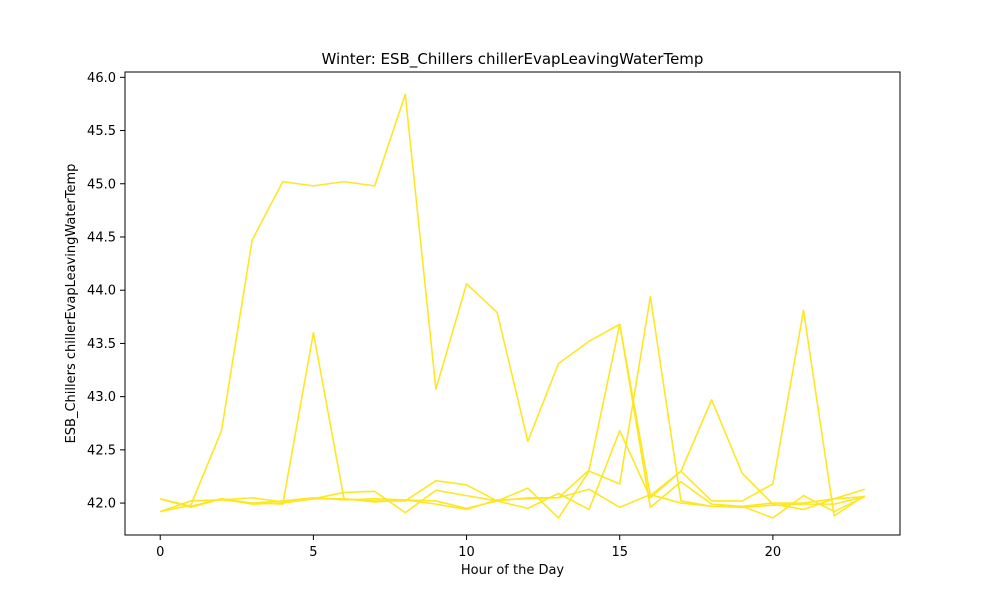 Image resolution: width=1000 pixels, height=600 pixels. Describe the element at coordinates (101, 450) in the screenshot. I see `y-tick-label: 42.5` at that location.